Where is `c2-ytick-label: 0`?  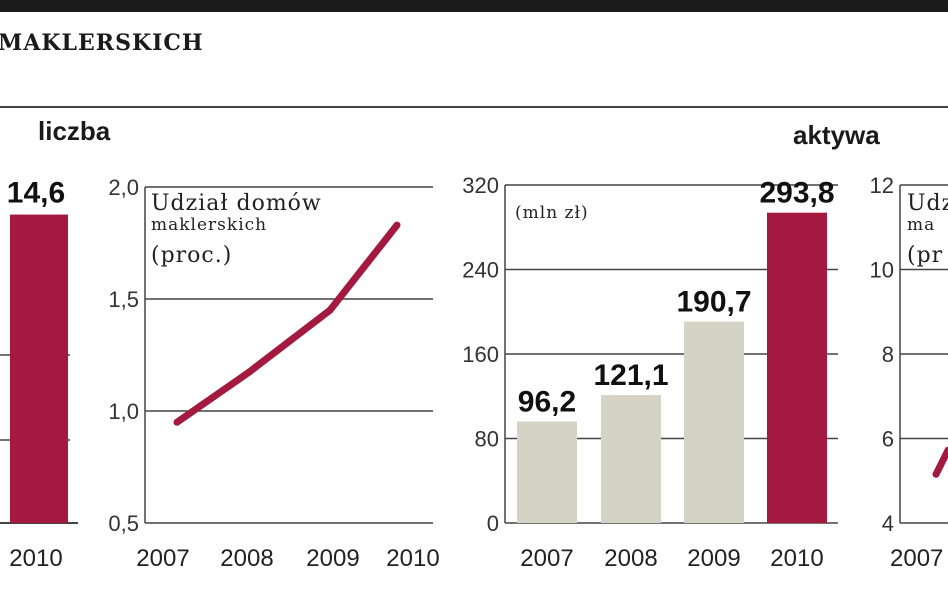
c2-ytick-label: 0 is located at coordinates (493, 523).